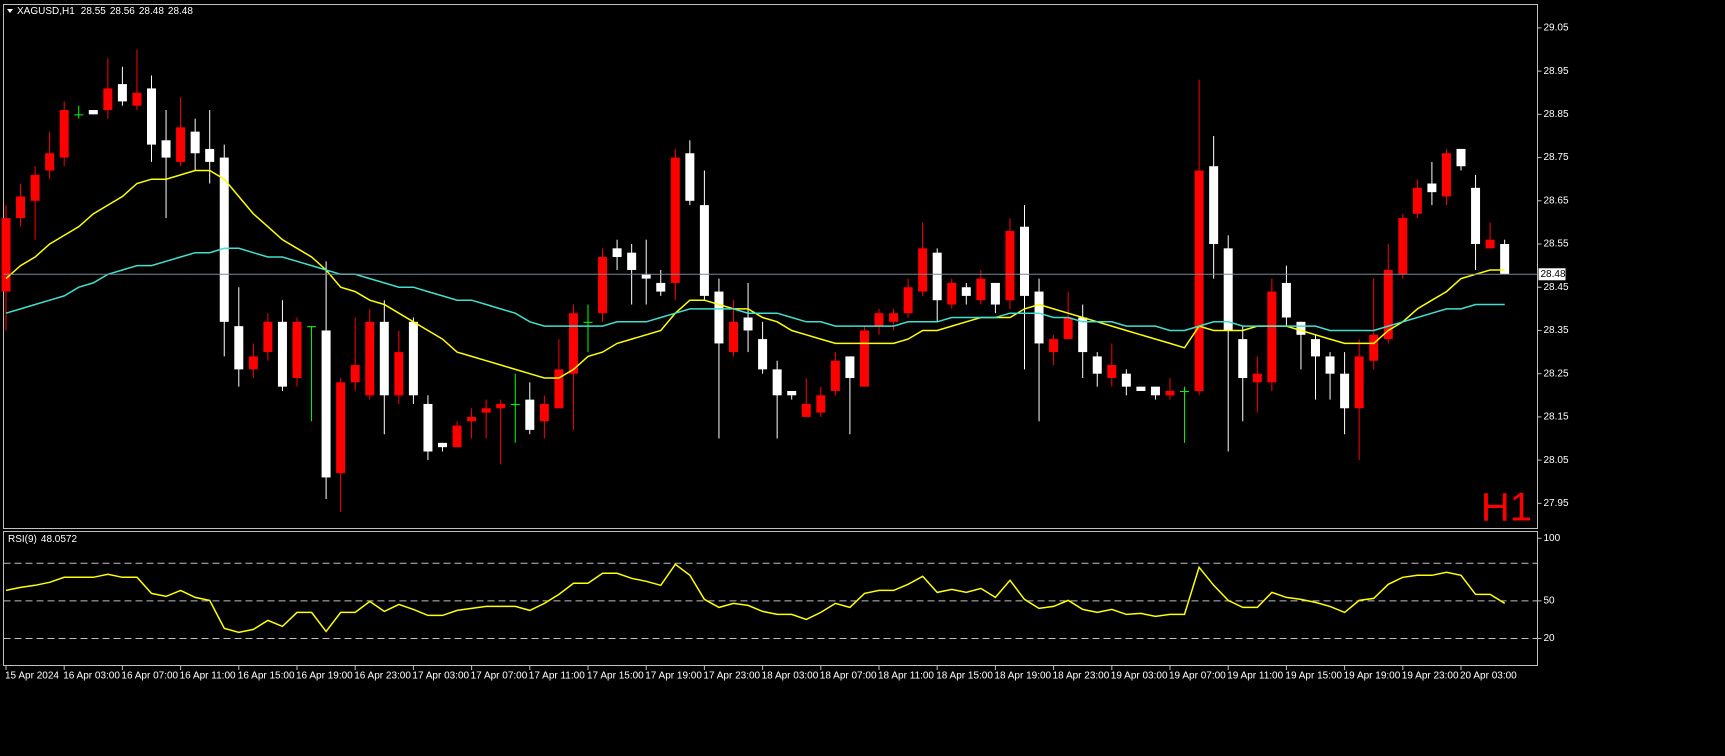 This screenshot has width=1725, height=756. I want to click on y-tick-label: 100, so click(1552, 538).